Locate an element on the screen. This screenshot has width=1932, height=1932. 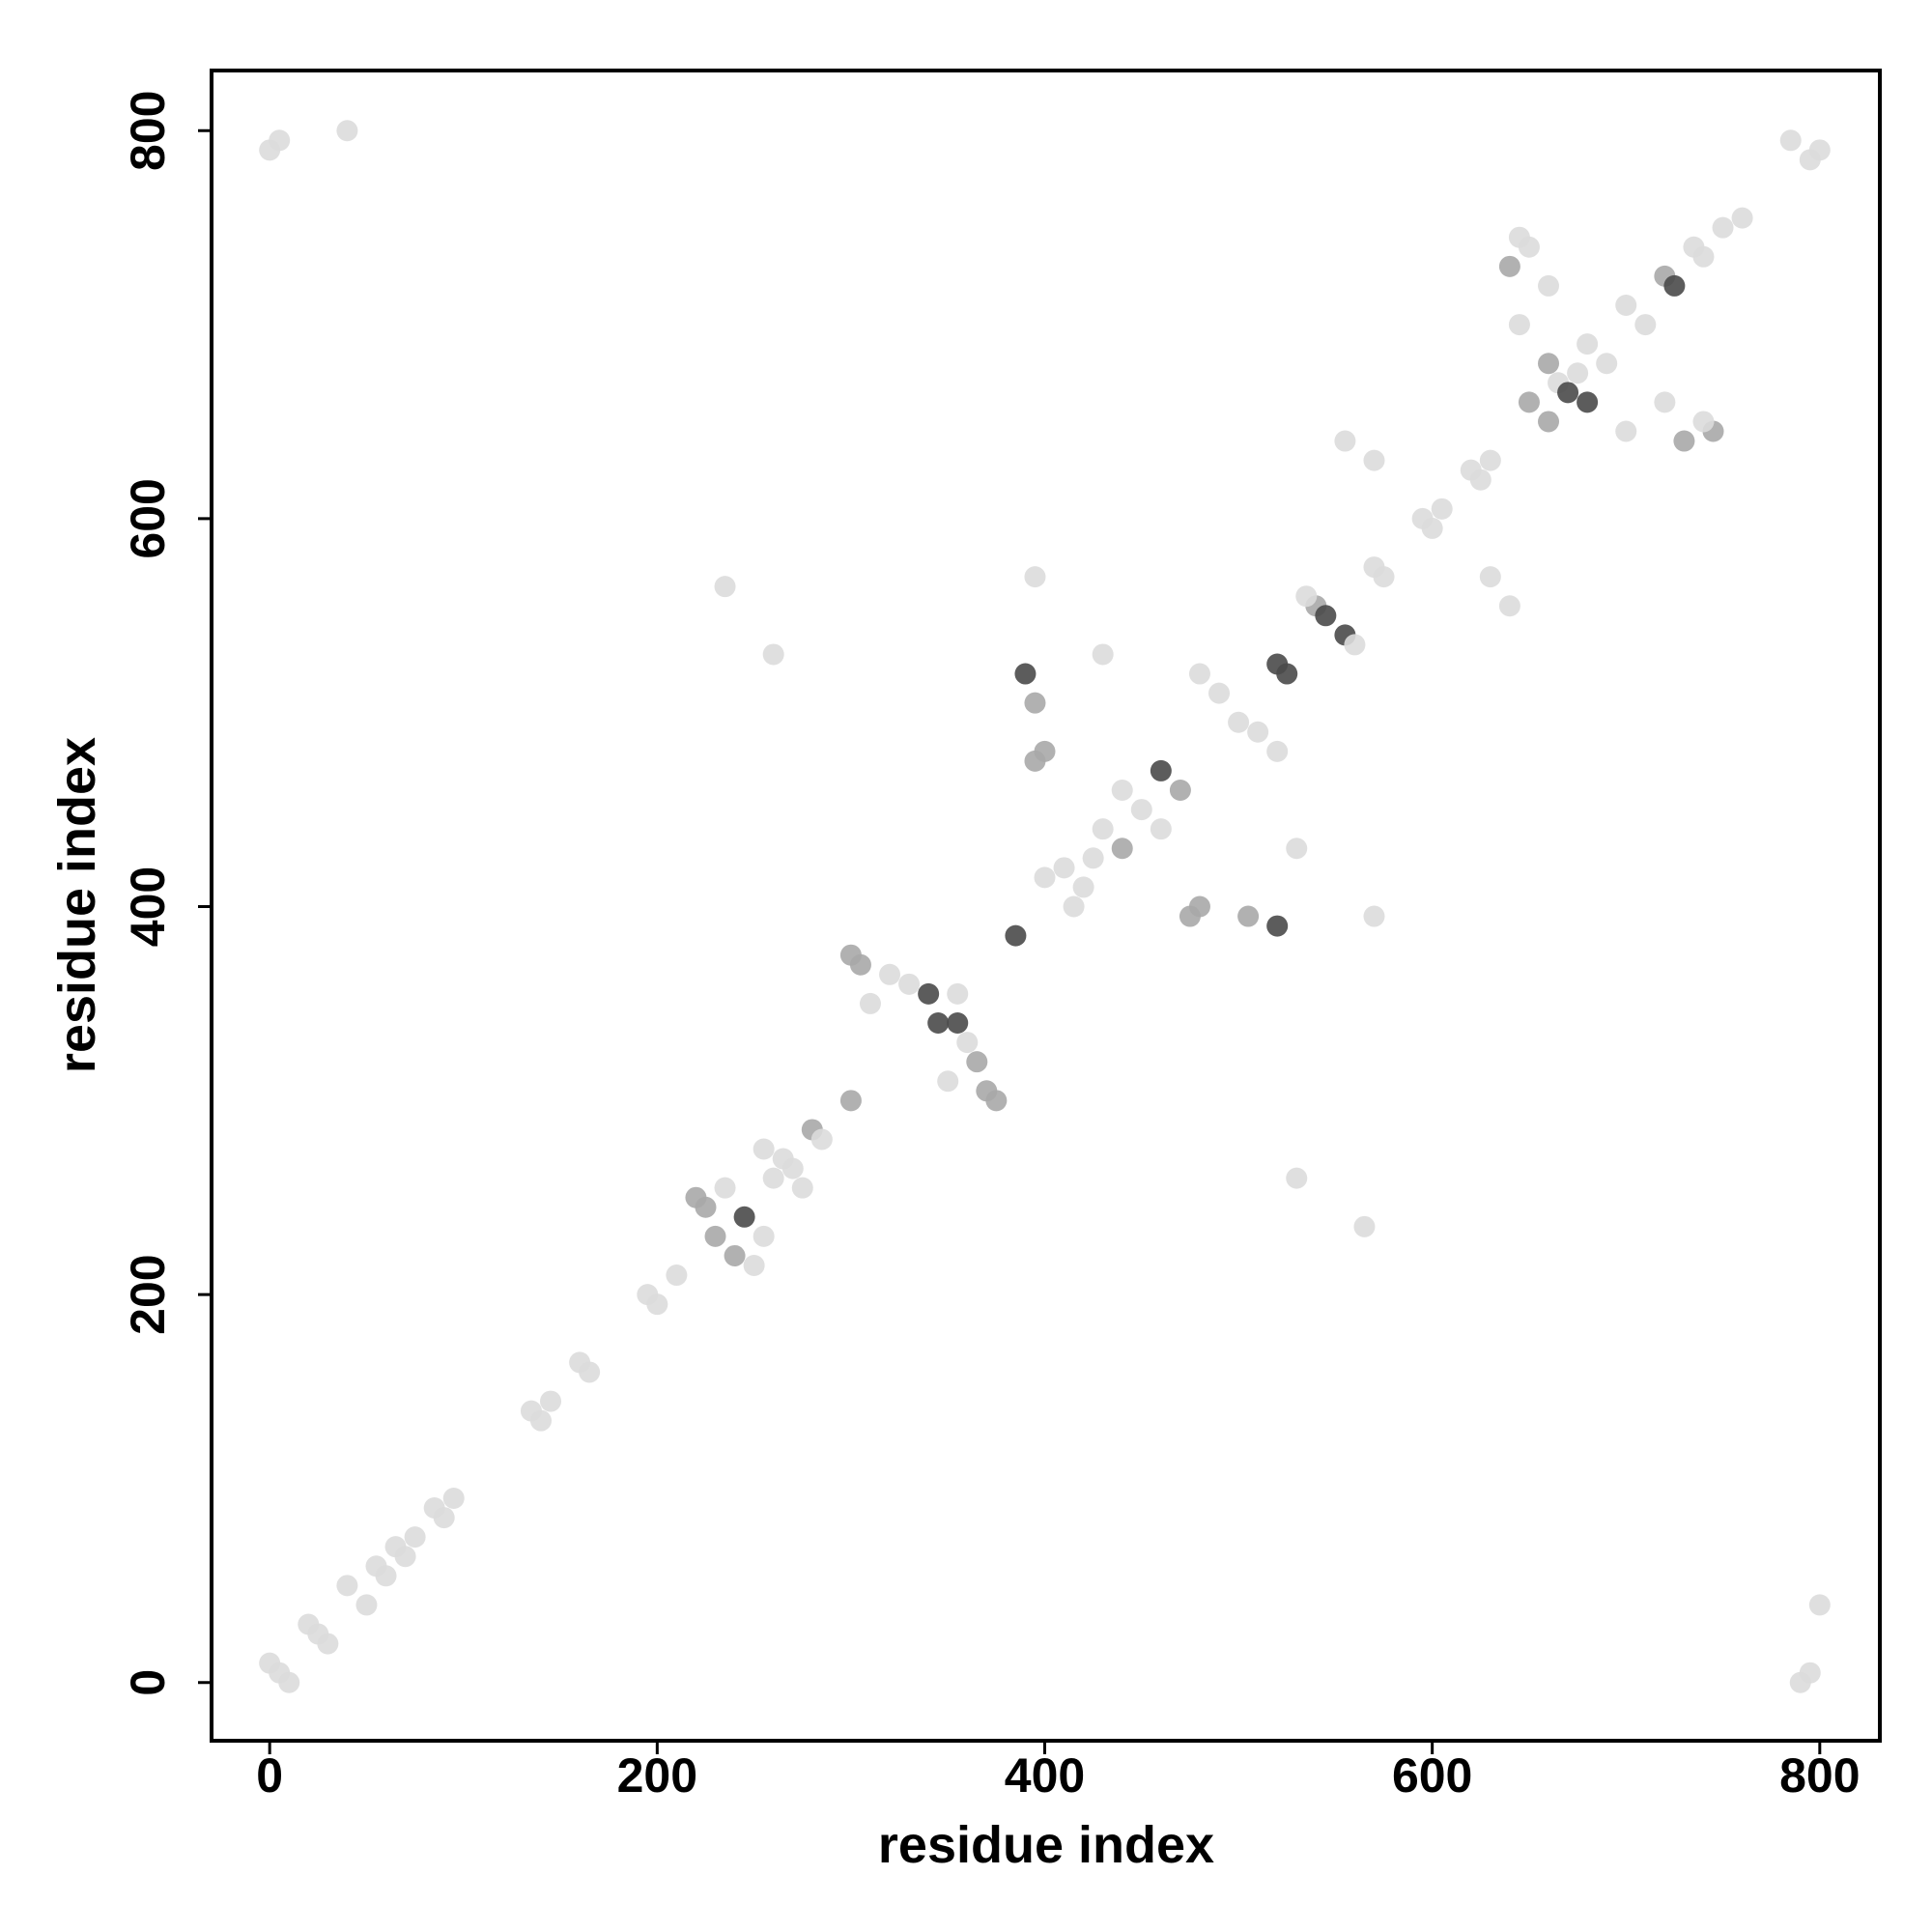
y-tick-label: 200 is located at coordinates (148, 1294).